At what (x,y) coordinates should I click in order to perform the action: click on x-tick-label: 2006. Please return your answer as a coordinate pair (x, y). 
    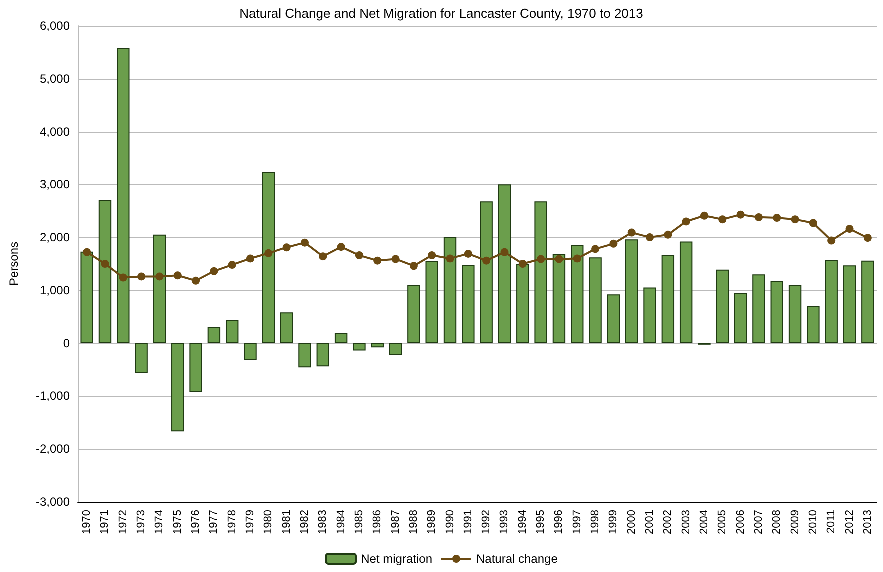
    Looking at the image, I should click on (740, 522).